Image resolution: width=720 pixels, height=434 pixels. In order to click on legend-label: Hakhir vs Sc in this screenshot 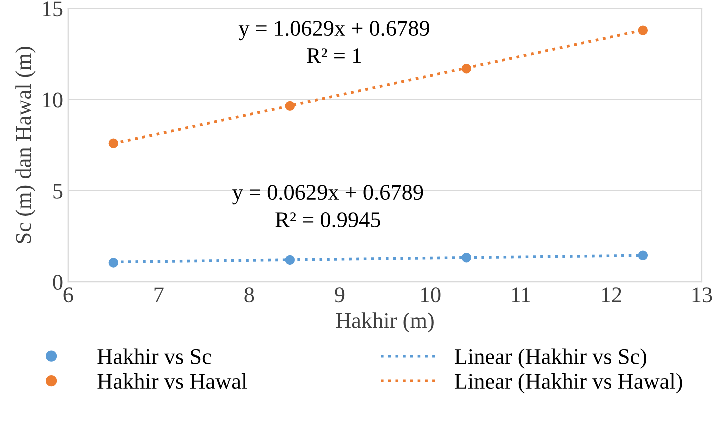, I will do `click(155, 356)`.